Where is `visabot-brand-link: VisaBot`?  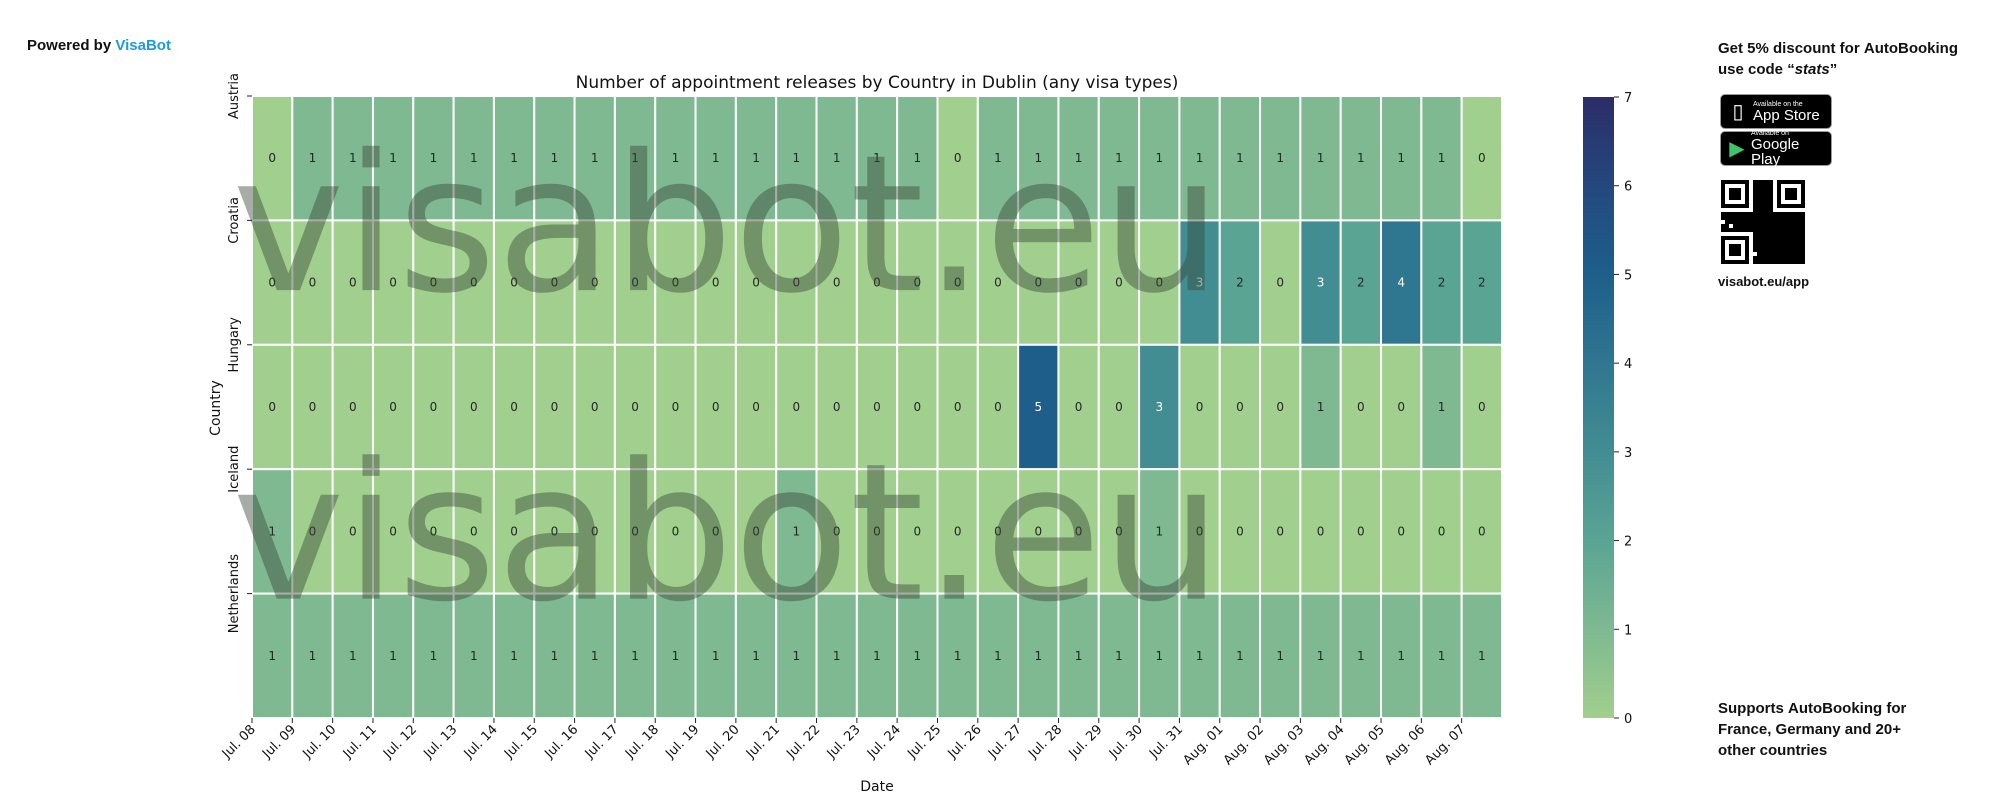
visabot-brand-link: VisaBot is located at coordinates (143, 45).